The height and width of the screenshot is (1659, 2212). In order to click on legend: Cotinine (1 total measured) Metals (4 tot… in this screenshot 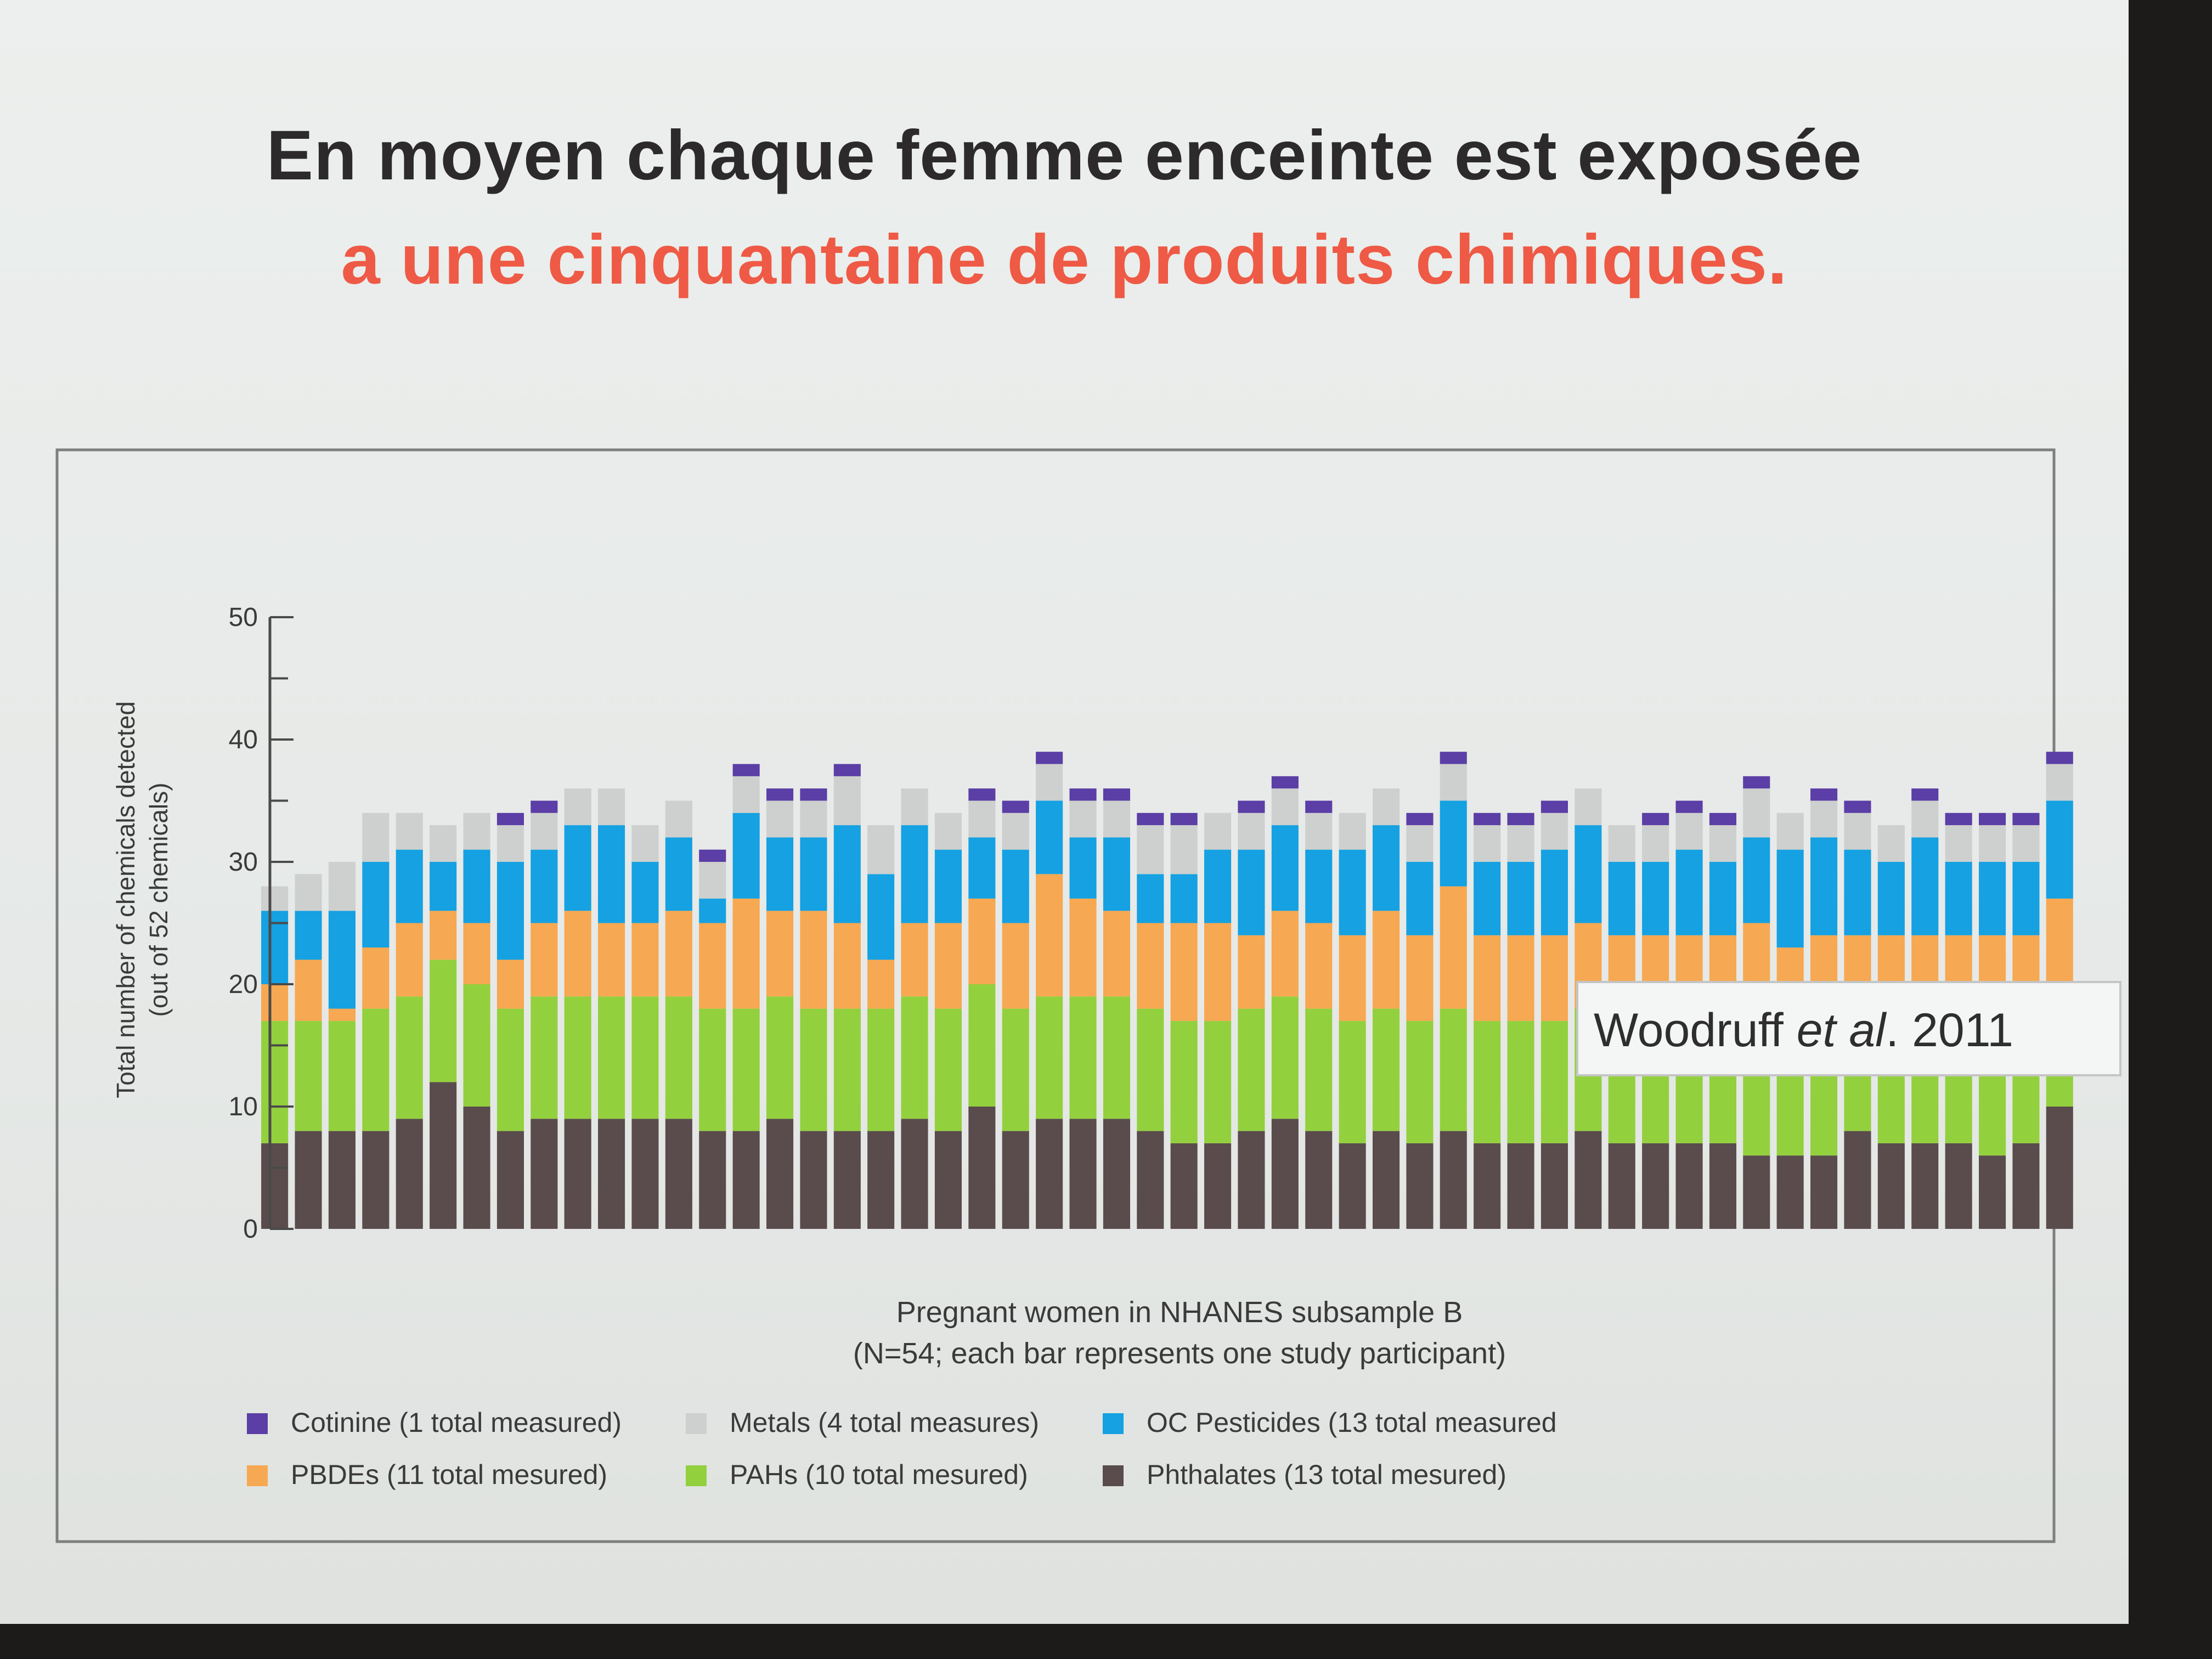, I will do `click(902, 1448)`.